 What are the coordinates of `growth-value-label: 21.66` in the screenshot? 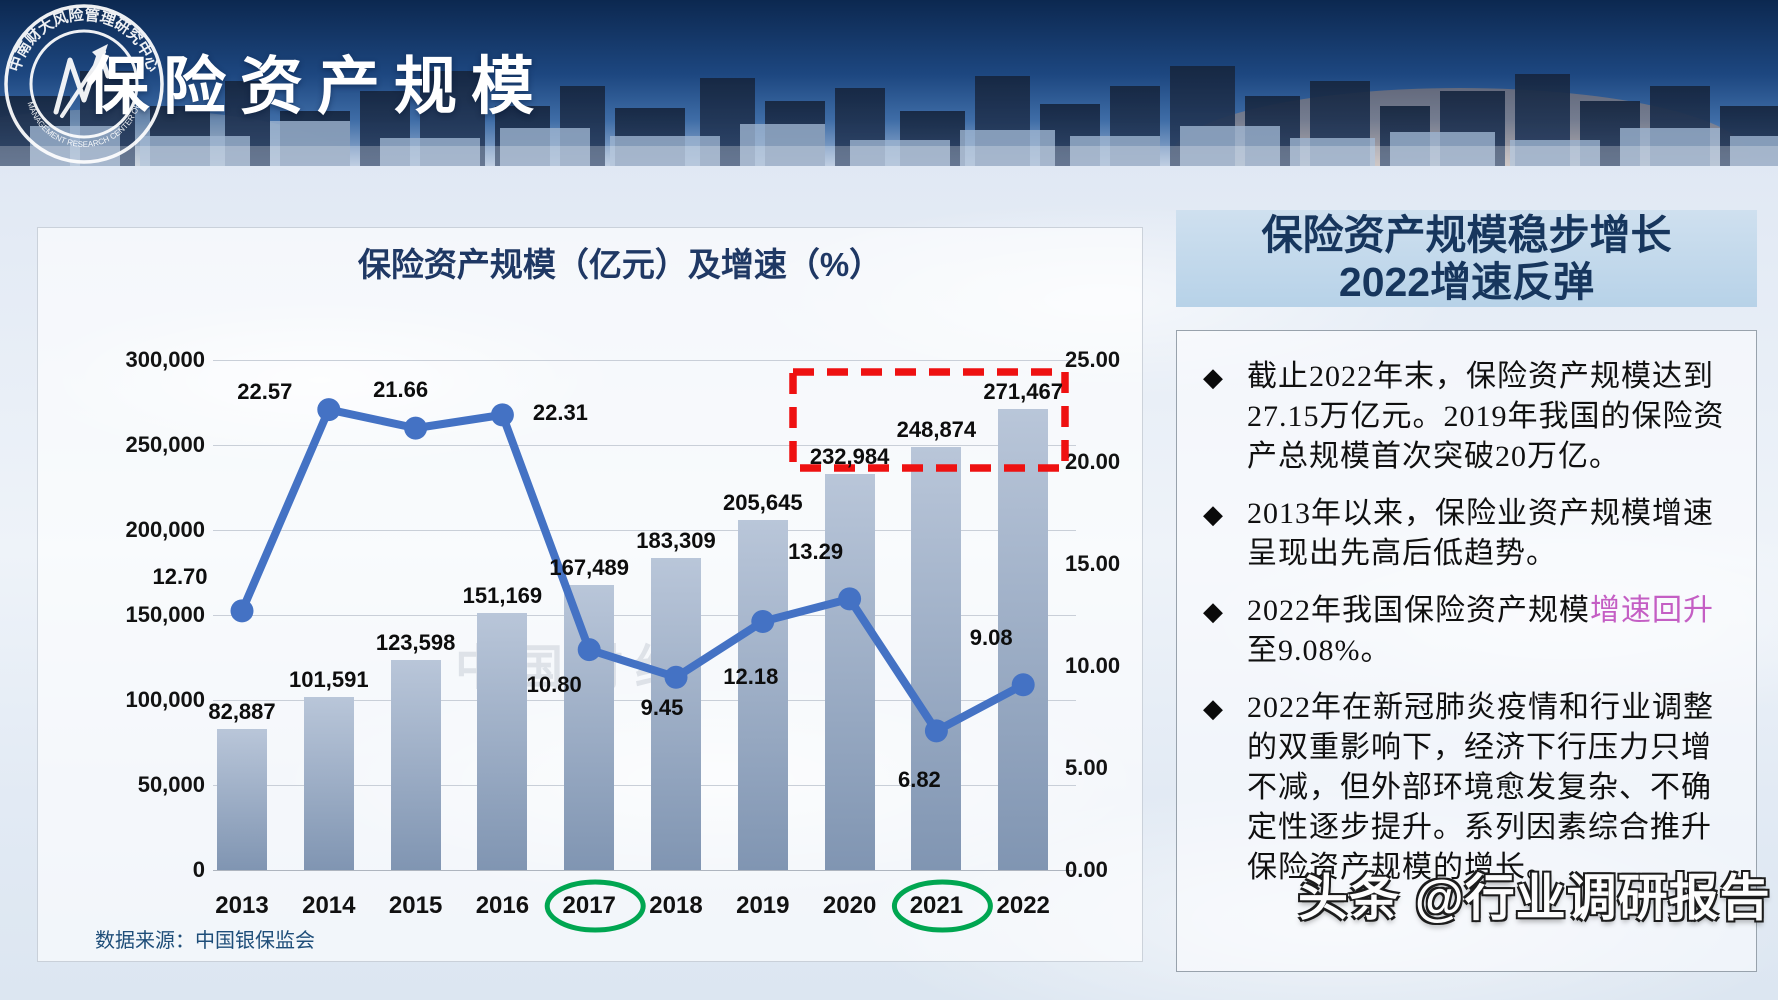 It's located at (401, 390).